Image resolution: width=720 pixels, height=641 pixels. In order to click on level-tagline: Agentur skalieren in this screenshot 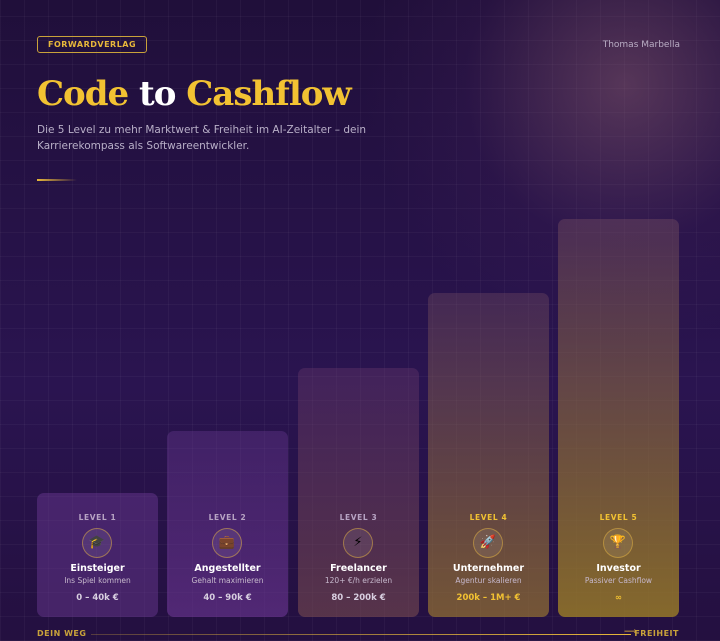, I will do `click(488, 580)`.